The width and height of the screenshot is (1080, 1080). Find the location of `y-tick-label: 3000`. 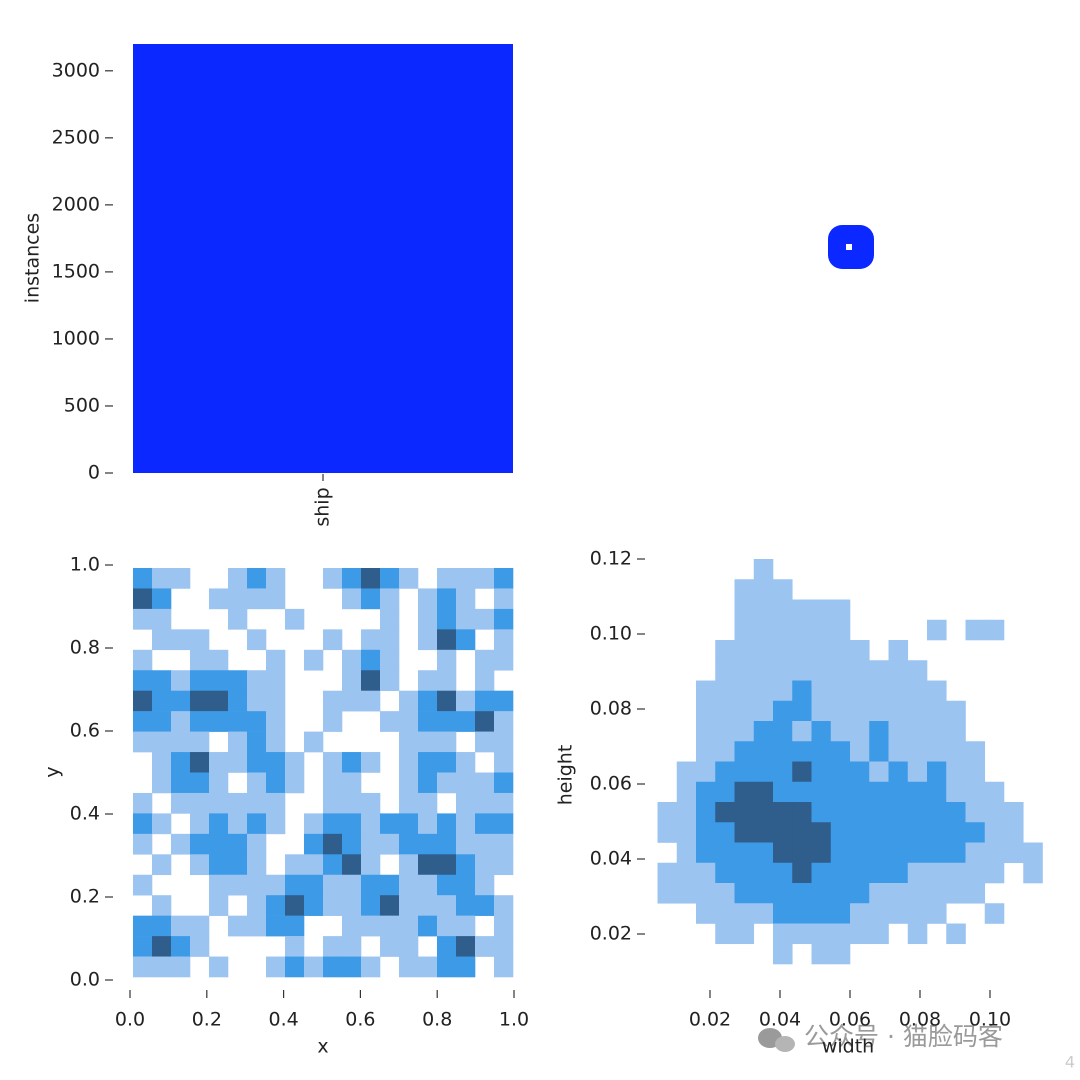

y-tick-label: 3000 is located at coordinates (76, 70).